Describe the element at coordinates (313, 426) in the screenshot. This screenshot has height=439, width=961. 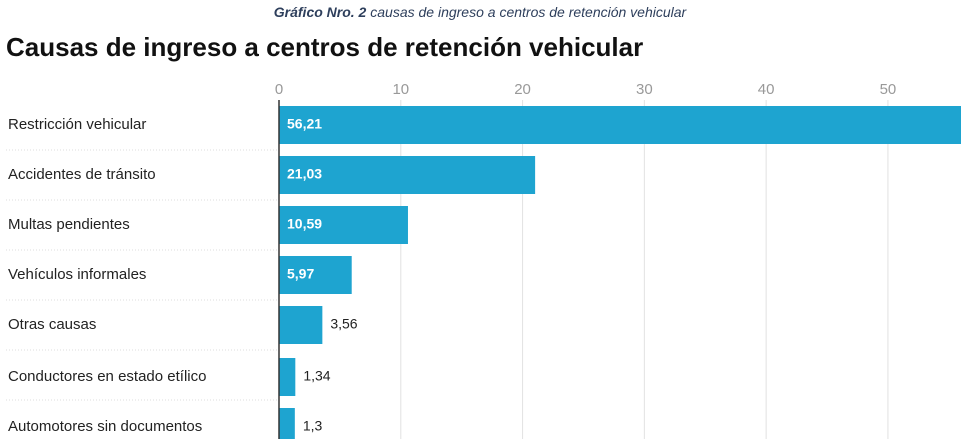
I see `value-label: 1,3` at that location.